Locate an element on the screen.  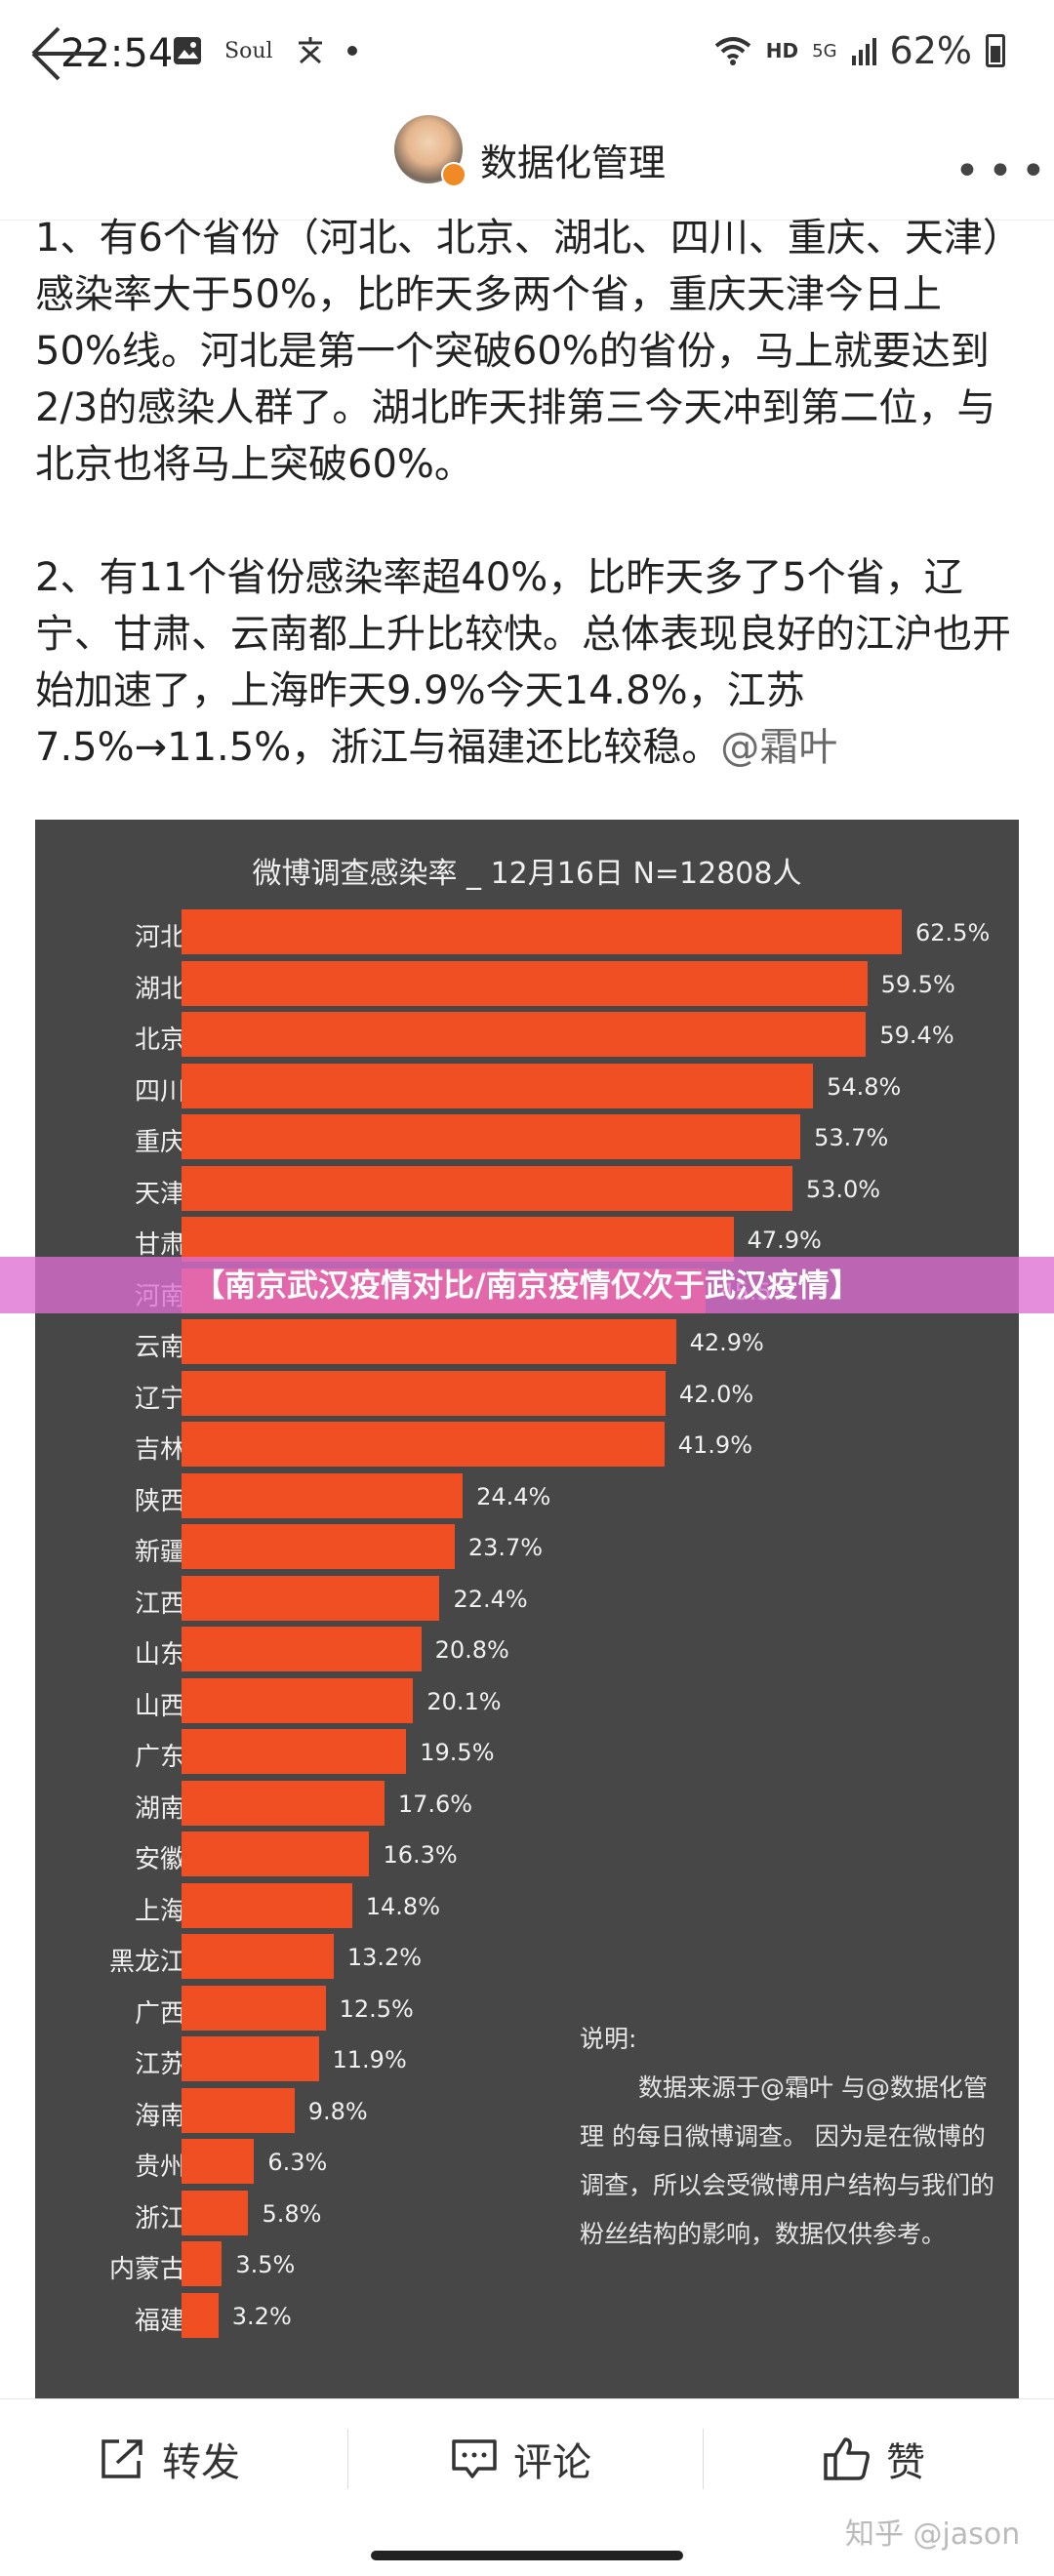
network-type: 5G is located at coordinates (825, 50).